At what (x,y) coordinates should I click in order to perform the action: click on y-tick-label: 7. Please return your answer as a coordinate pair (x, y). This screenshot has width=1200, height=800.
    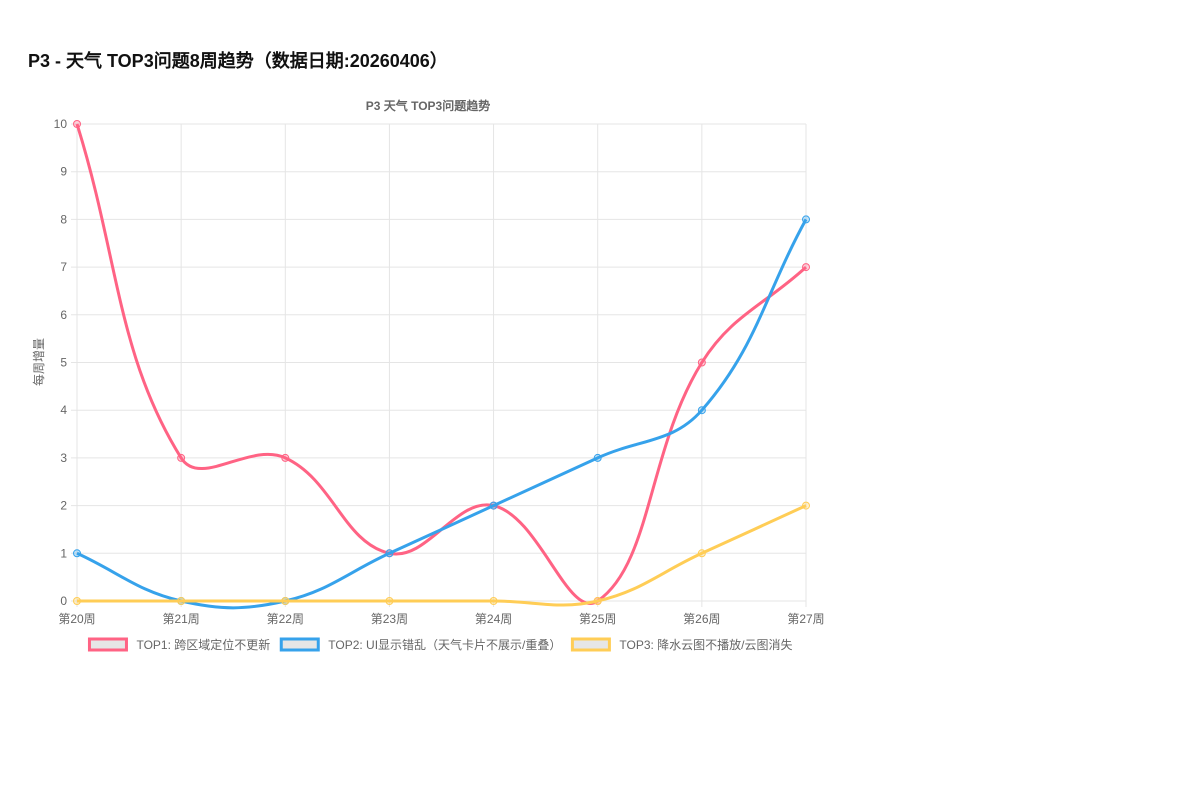
    Looking at the image, I should click on (63, 267).